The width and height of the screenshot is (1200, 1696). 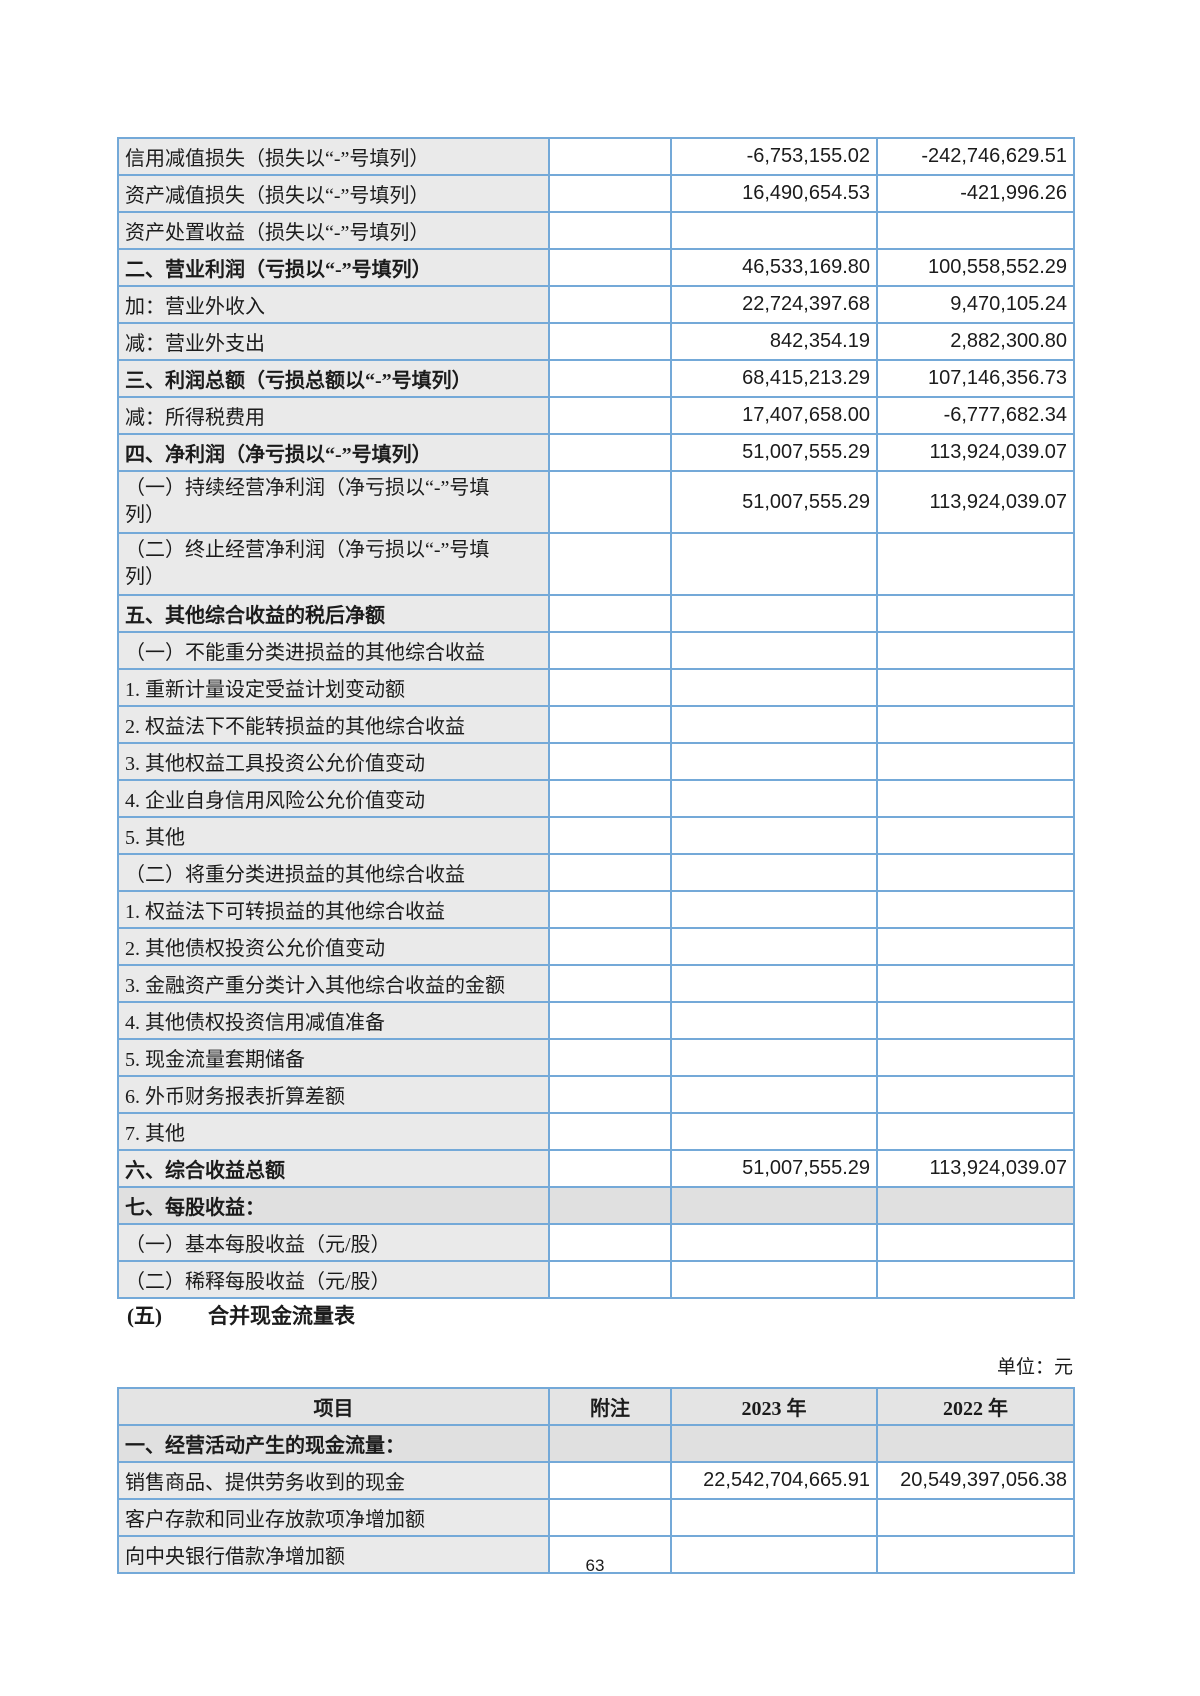 I want to click on row-label-cell: 销售商品、提供劳务收到的现金, so click(x=333, y=1480).